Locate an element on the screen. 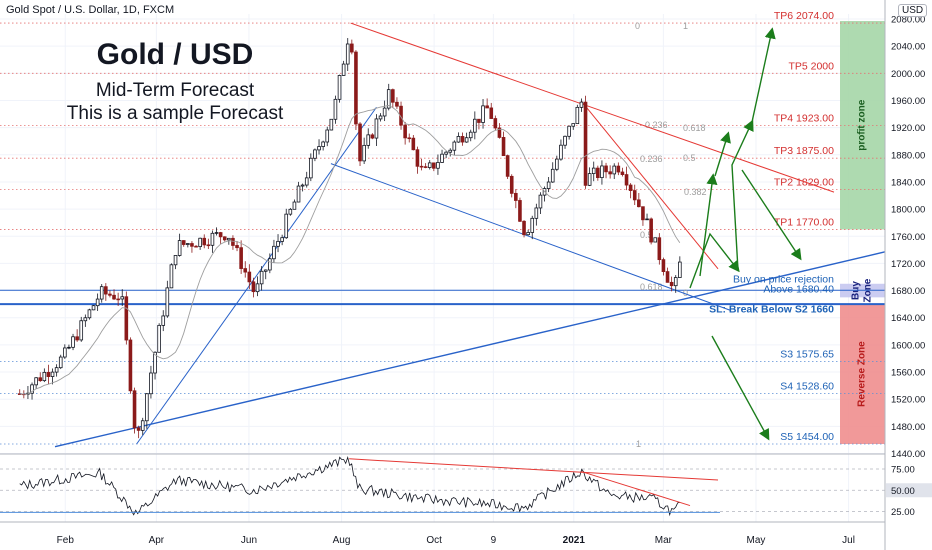 This screenshot has height=550, width=932. rsi-tag-50: 50.00 is located at coordinates (903, 491).